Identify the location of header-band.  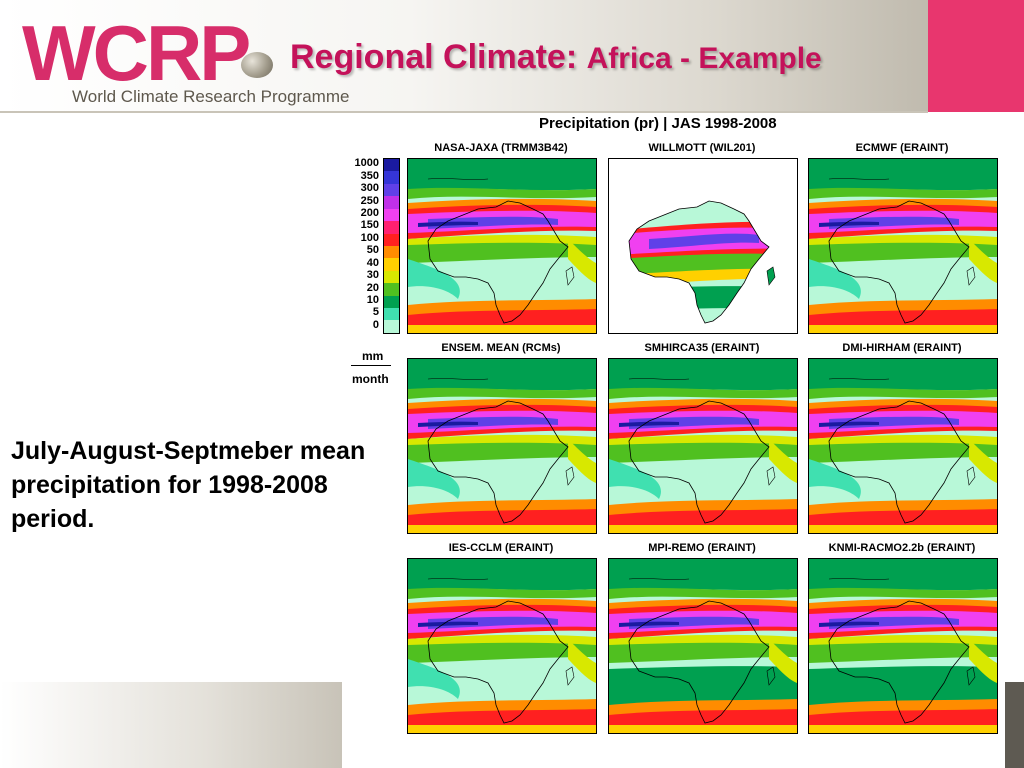
(512, 56).